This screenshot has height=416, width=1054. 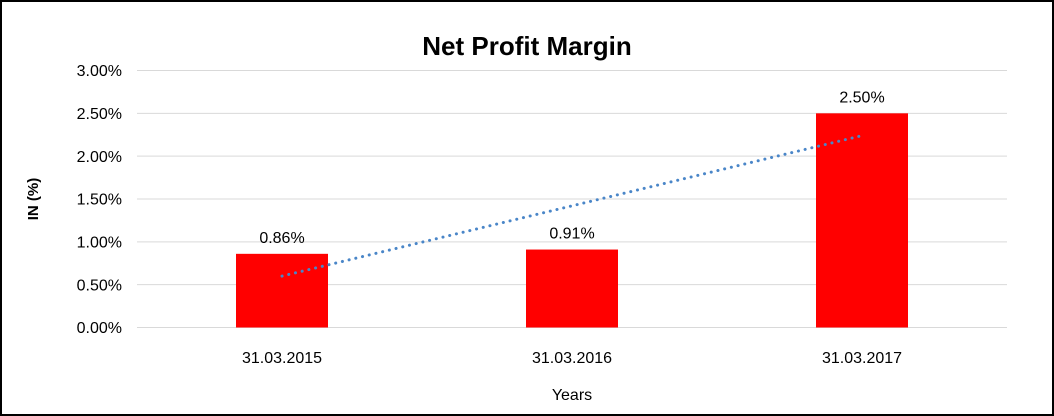 What do you see at coordinates (571, 234) in the screenshot?
I see `bar-data-label: 0.91%` at bounding box center [571, 234].